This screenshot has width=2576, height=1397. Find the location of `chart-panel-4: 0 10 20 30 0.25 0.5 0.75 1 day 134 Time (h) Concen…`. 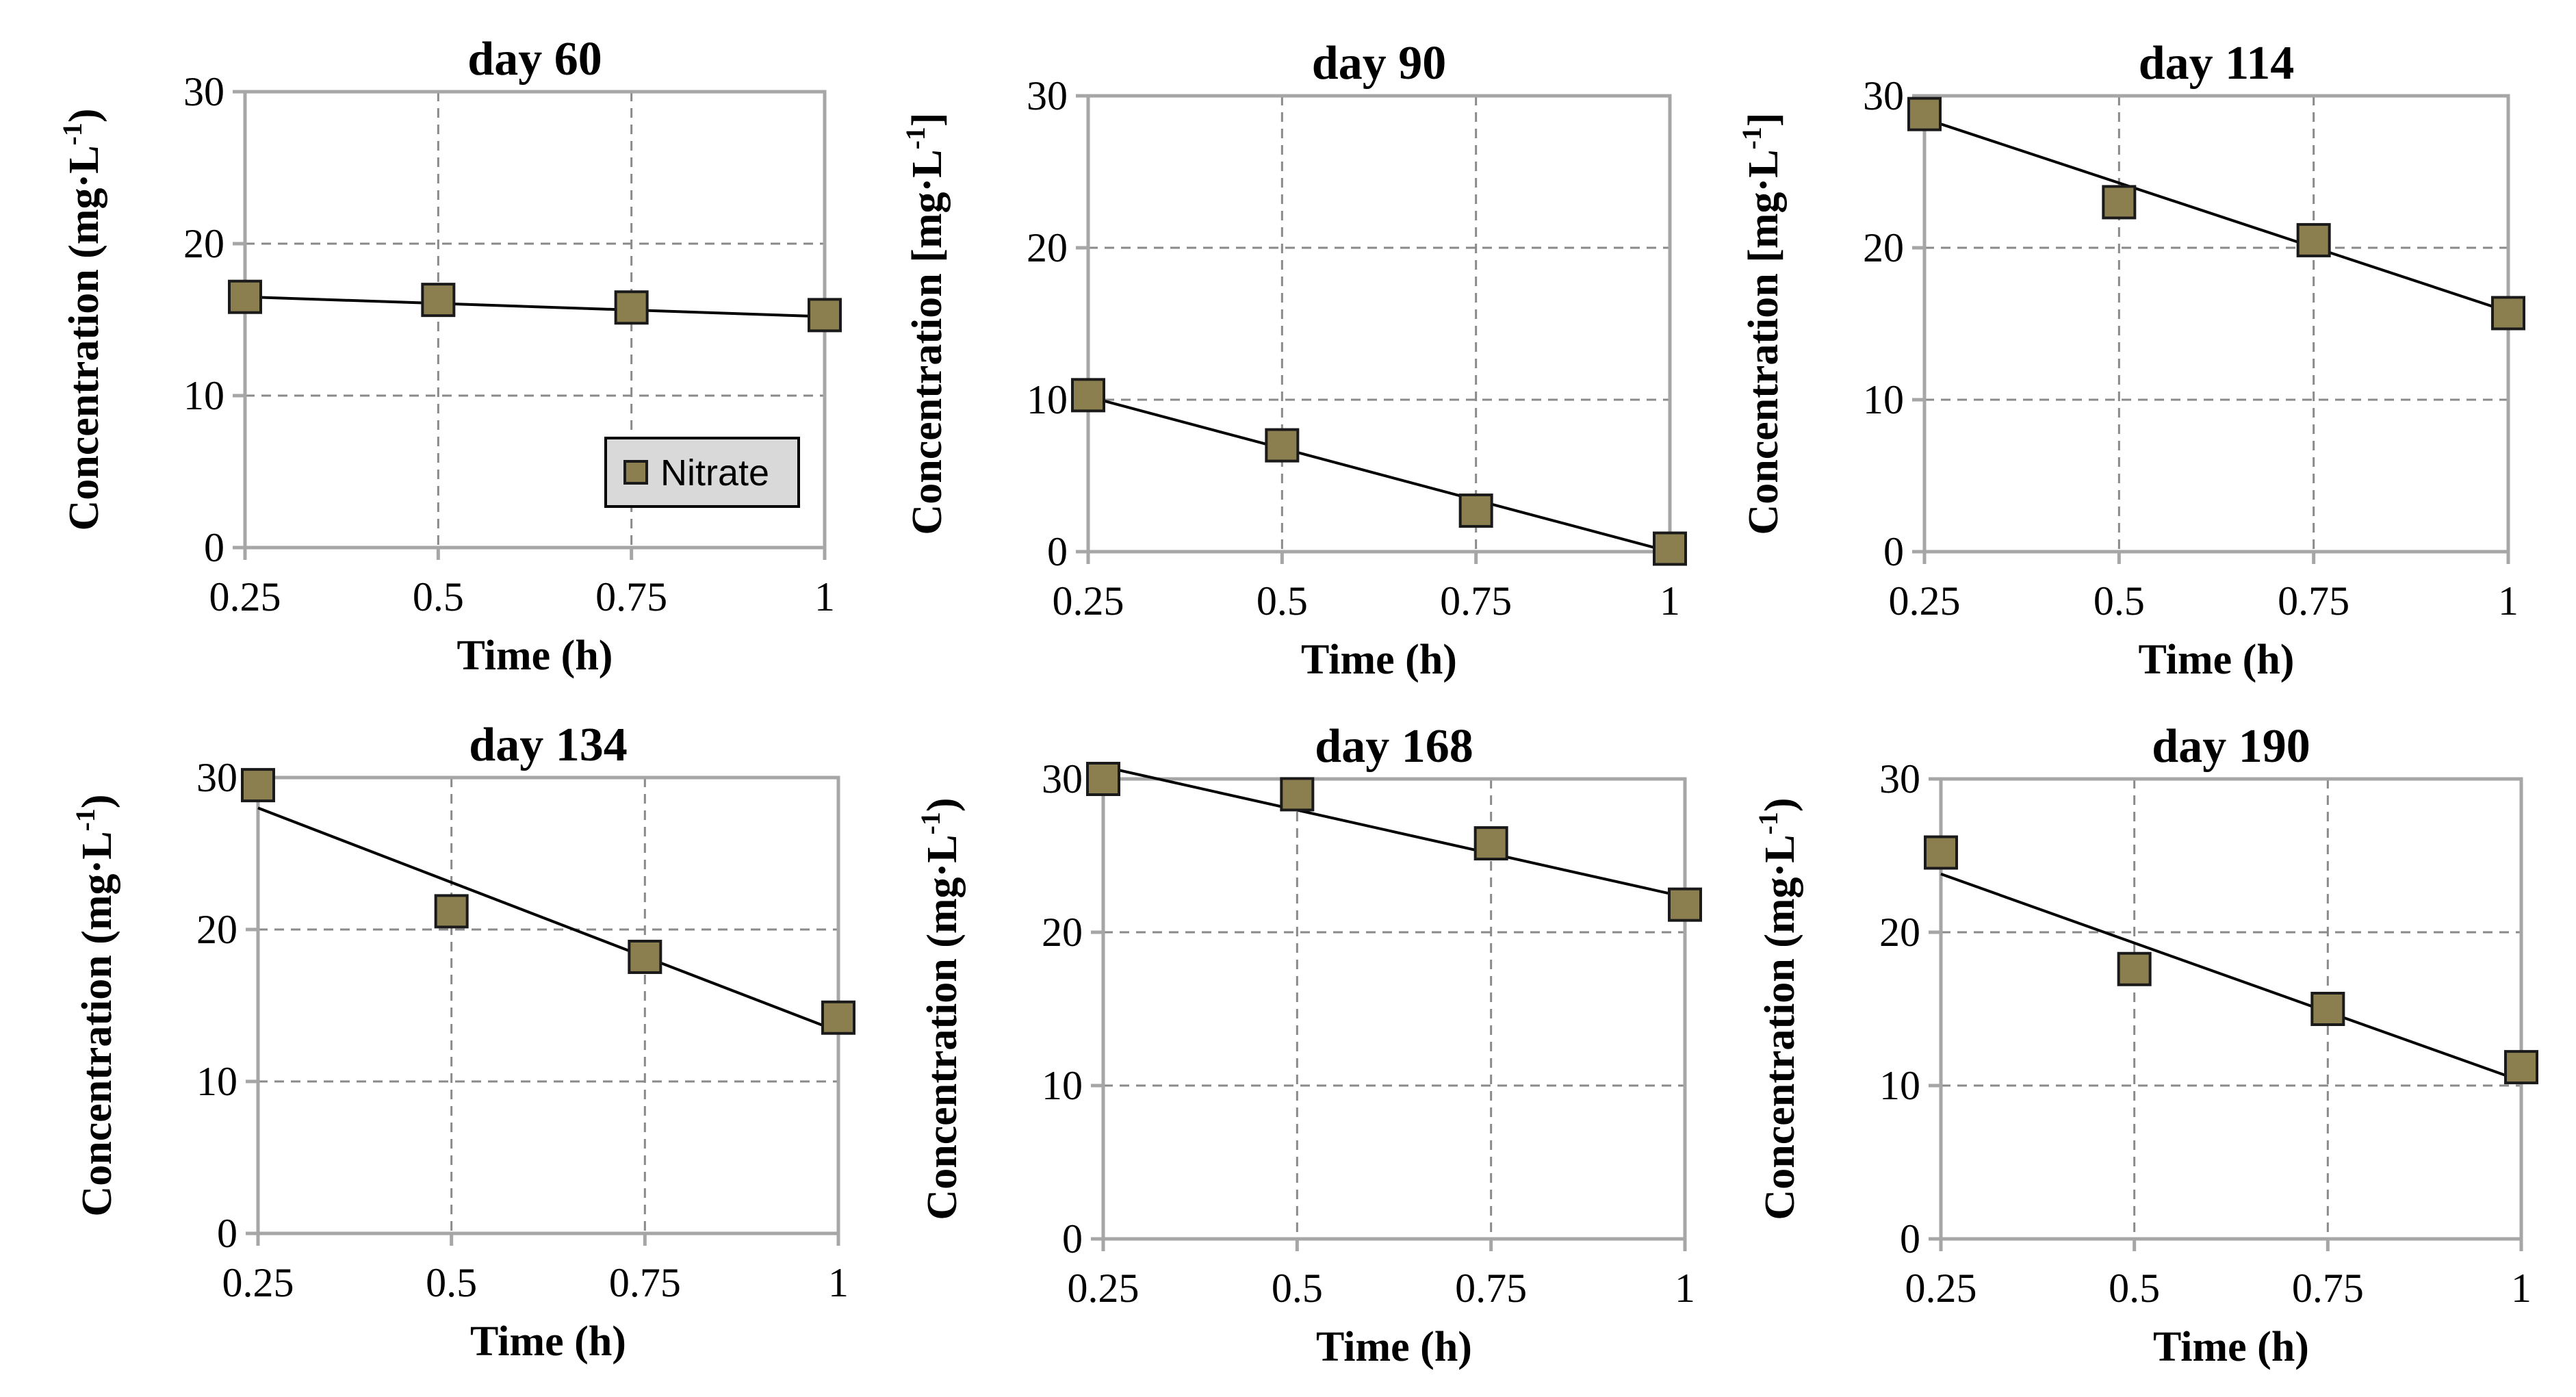

chart-panel-4: 0 10 20 30 0.25 0.5 0.75 1 day 134 Time (h) Concen… is located at coordinates (462, 1042).